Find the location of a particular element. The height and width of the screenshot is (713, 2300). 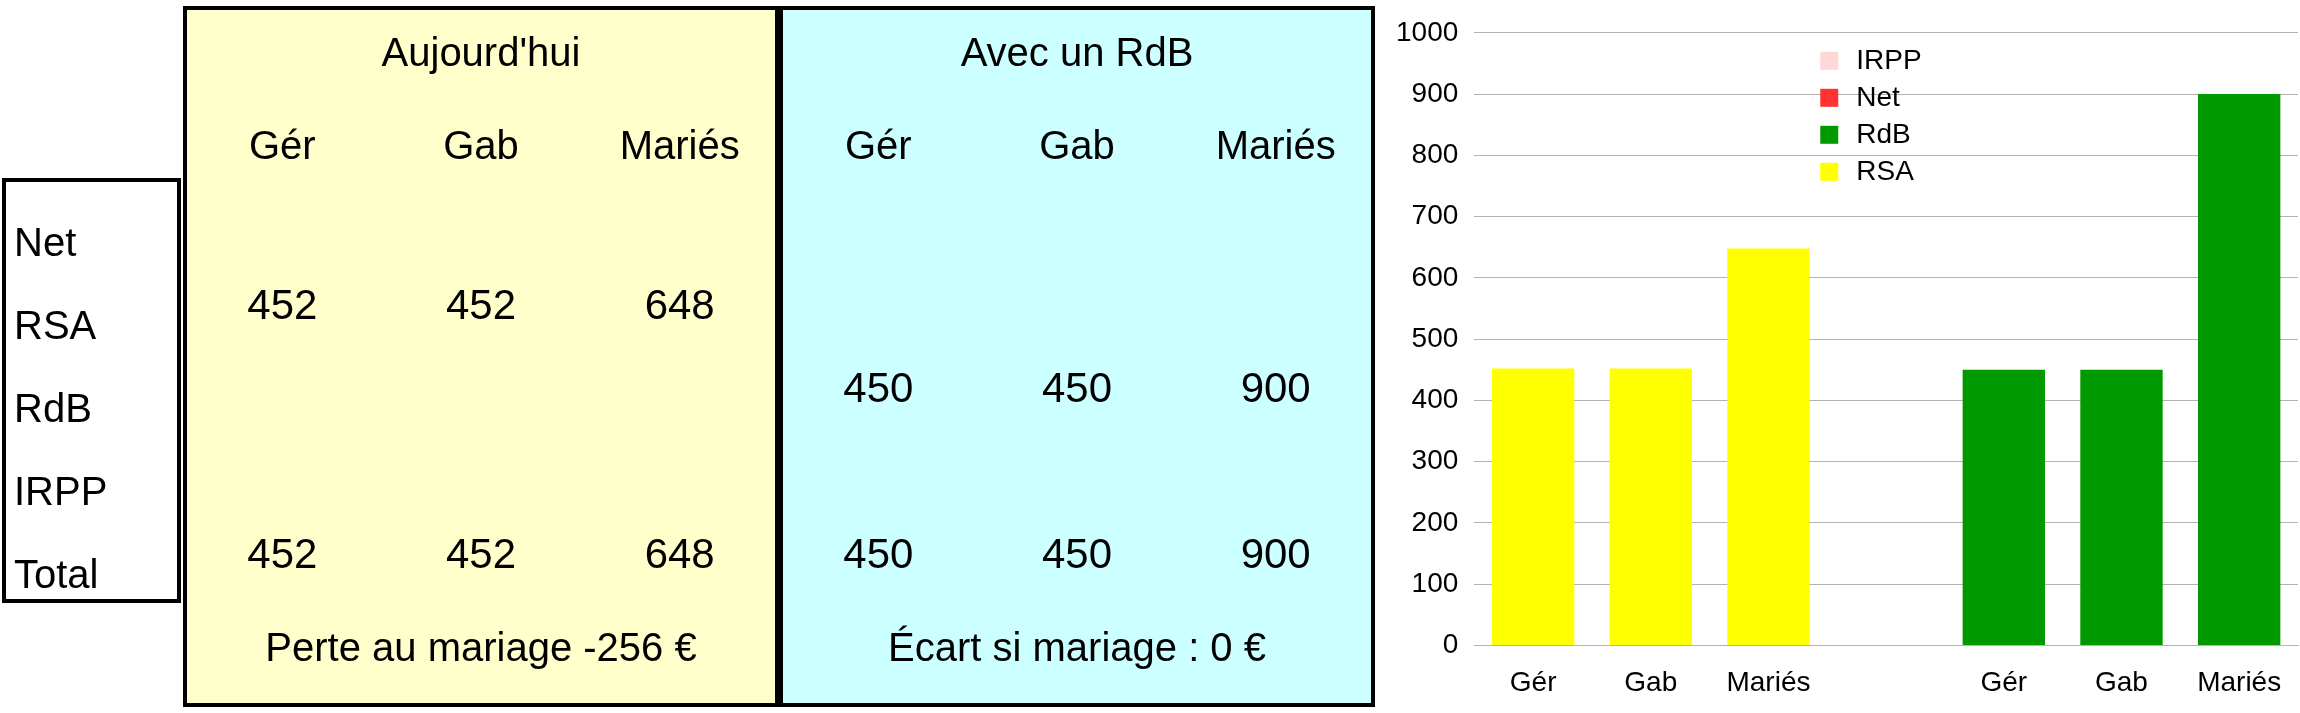

text: Aujourd'hui is located at coordinates (481, 52).